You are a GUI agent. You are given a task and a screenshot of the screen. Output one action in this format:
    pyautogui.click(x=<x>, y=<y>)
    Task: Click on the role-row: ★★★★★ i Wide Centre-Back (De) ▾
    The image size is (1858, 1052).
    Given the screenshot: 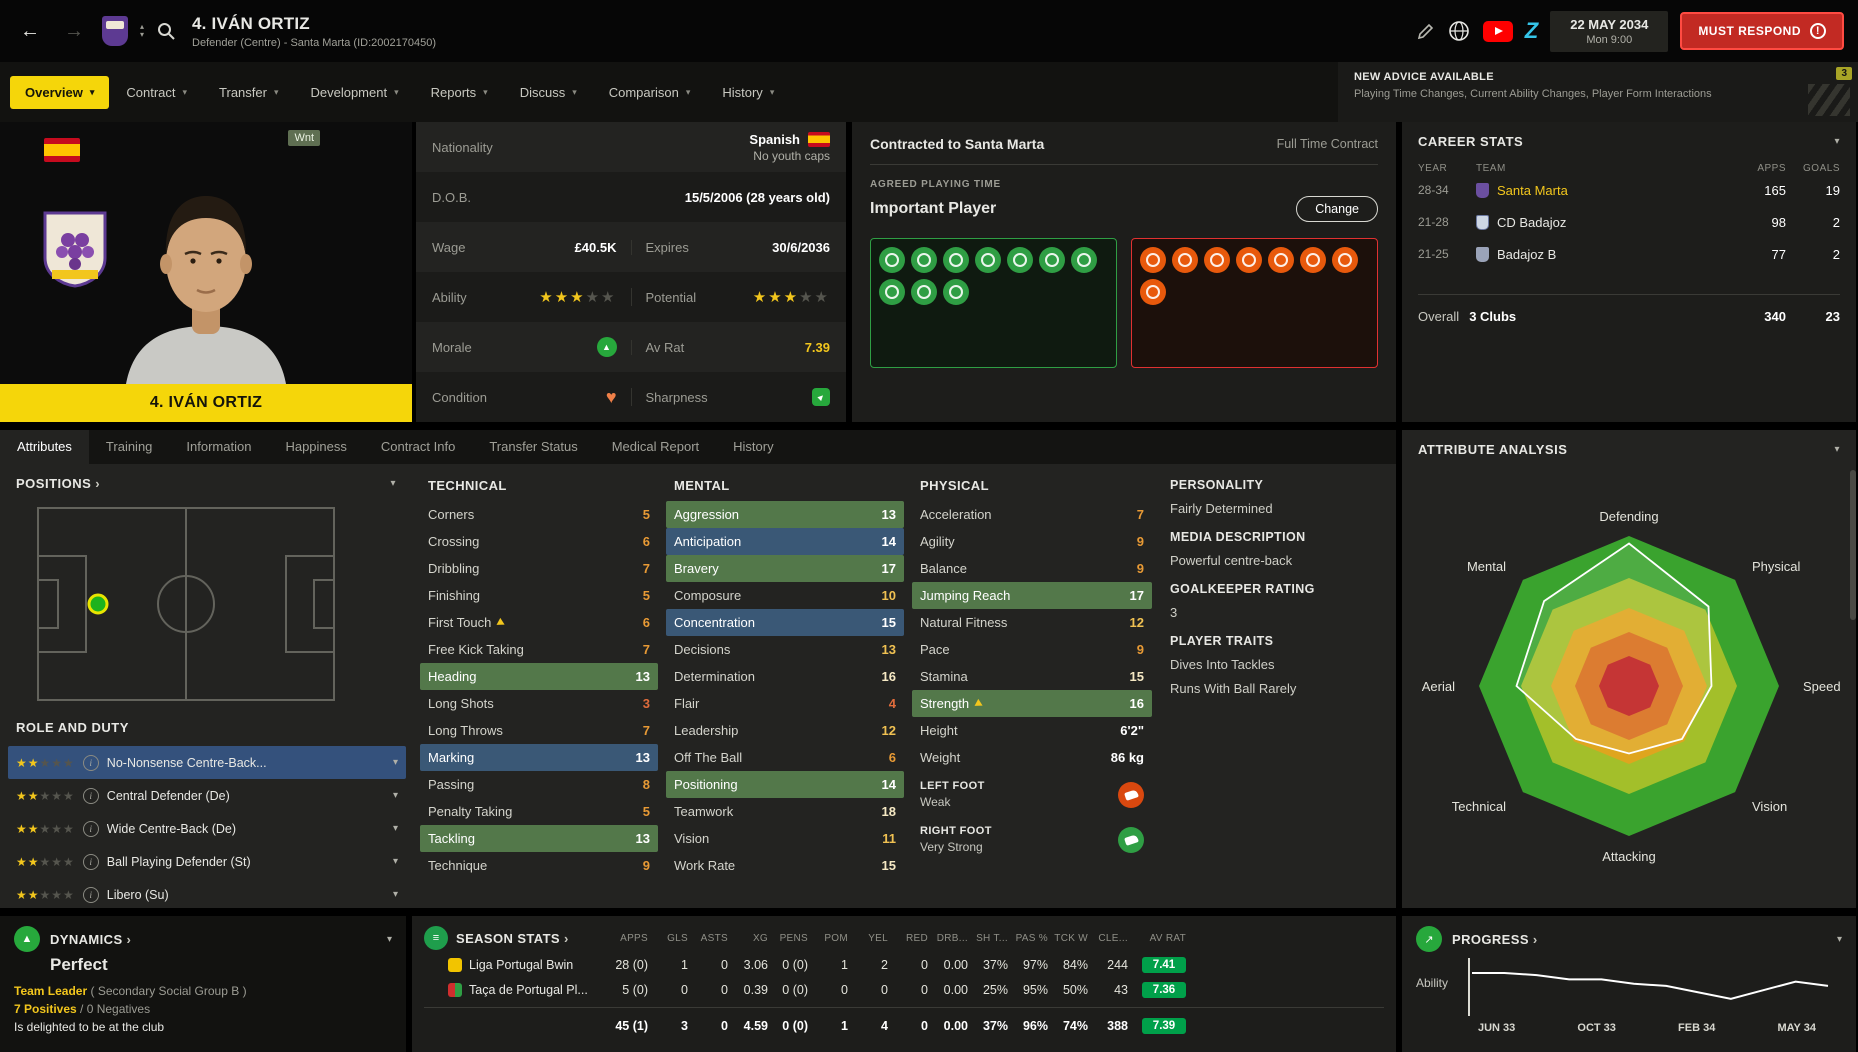 What is the action you would take?
    pyautogui.click(x=207, y=828)
    